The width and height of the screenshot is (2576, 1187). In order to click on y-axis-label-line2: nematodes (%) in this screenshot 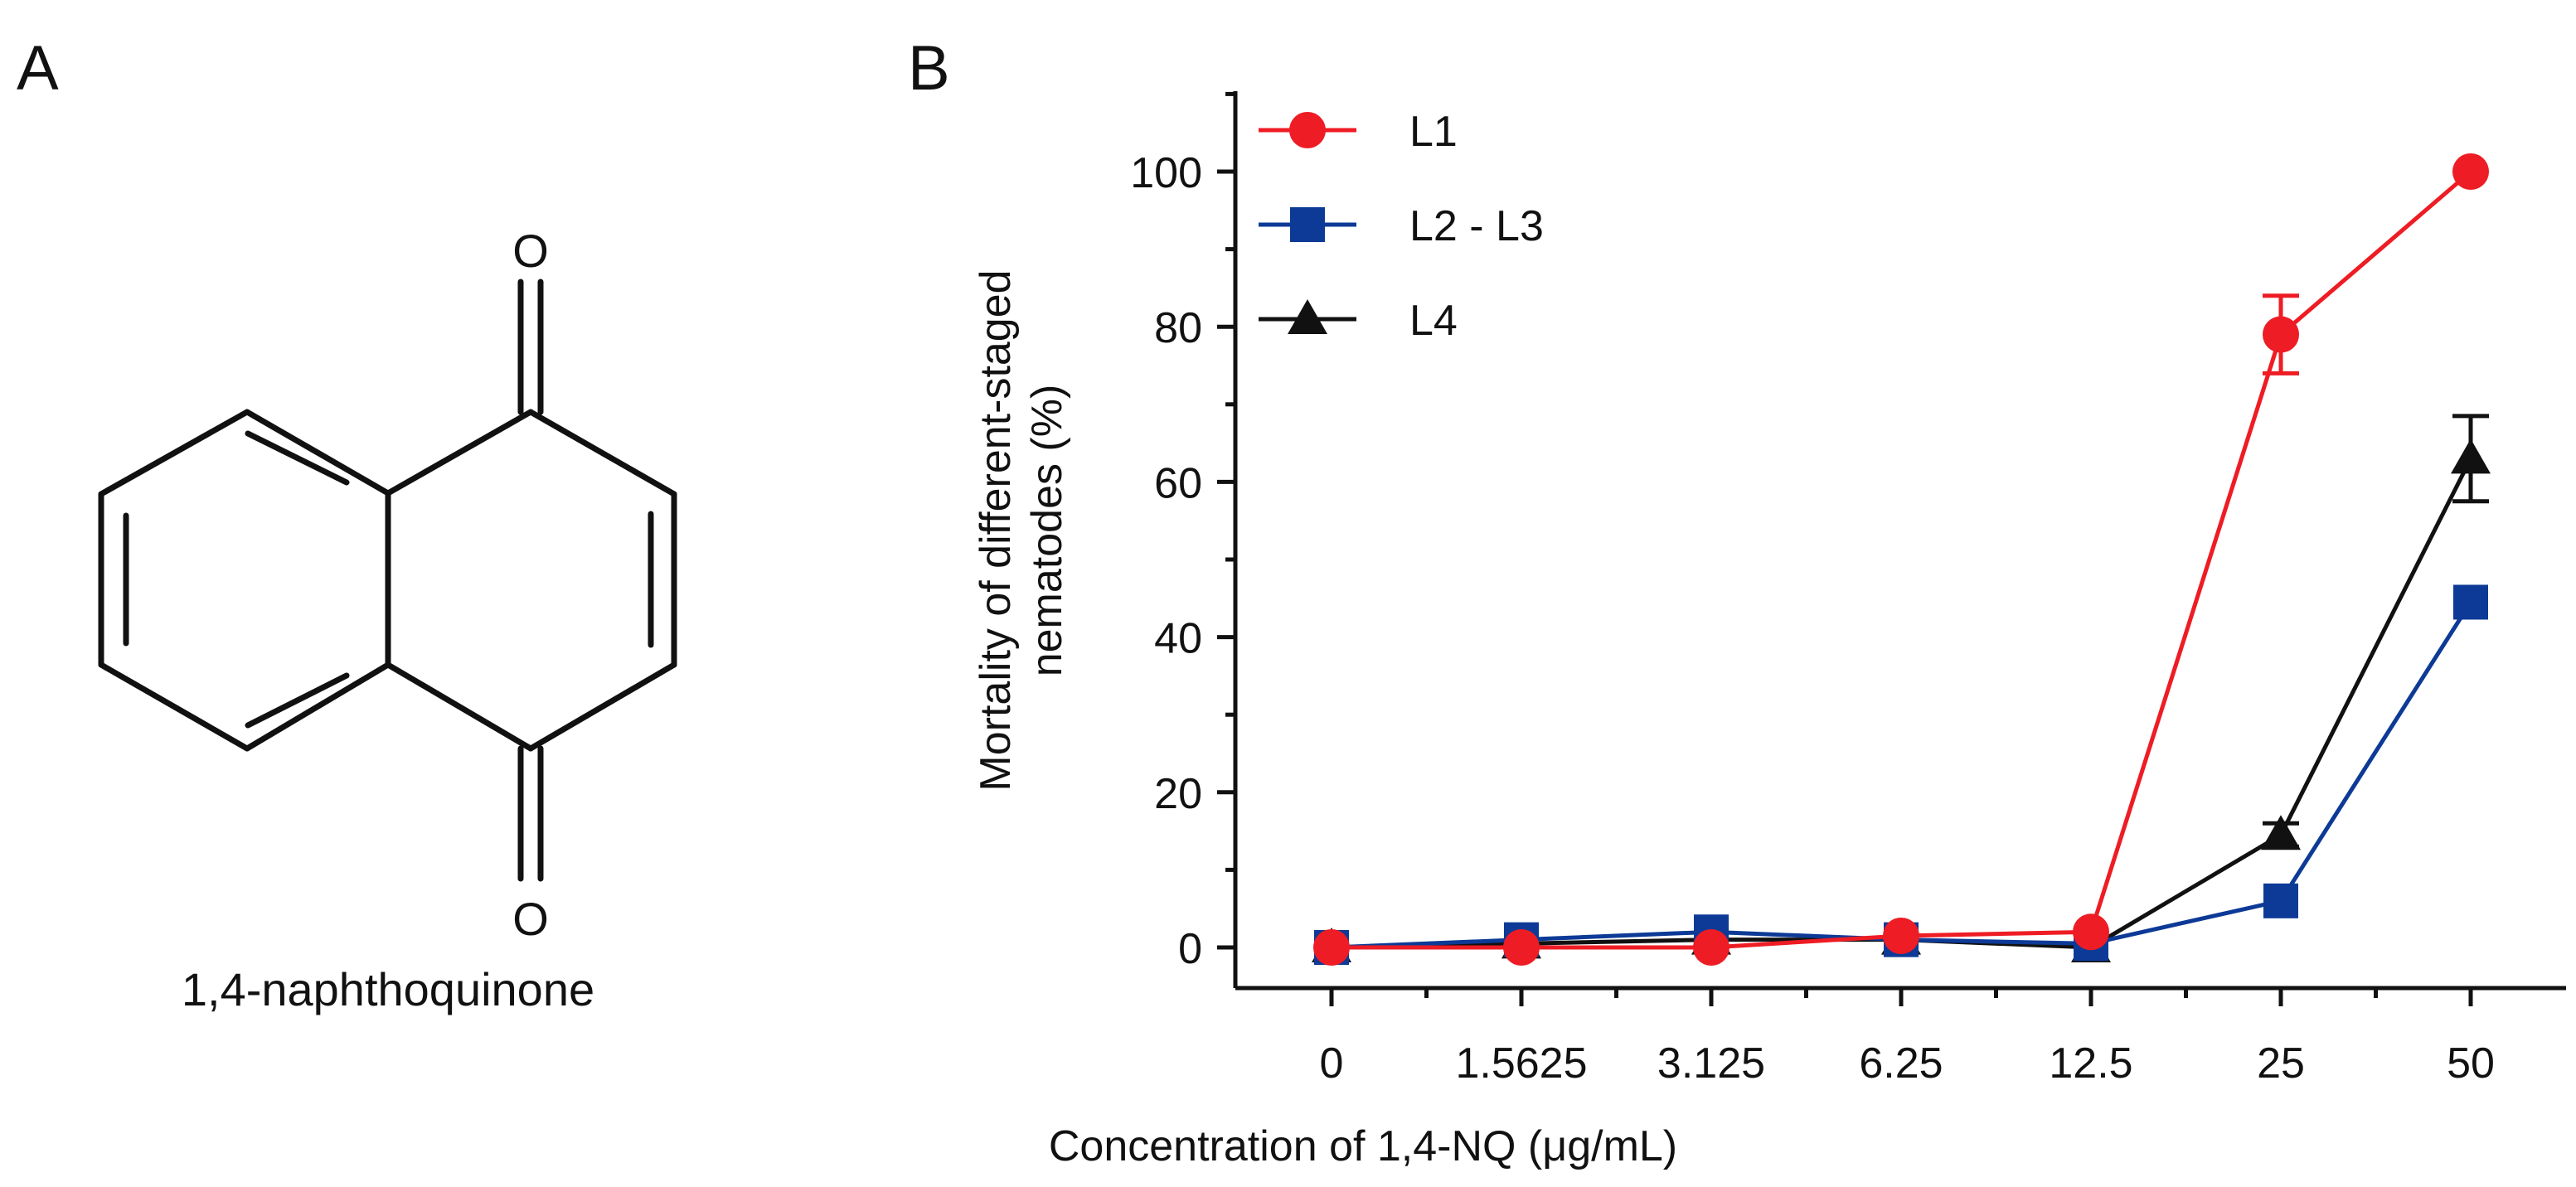, I will do `click(1047, 531)`.